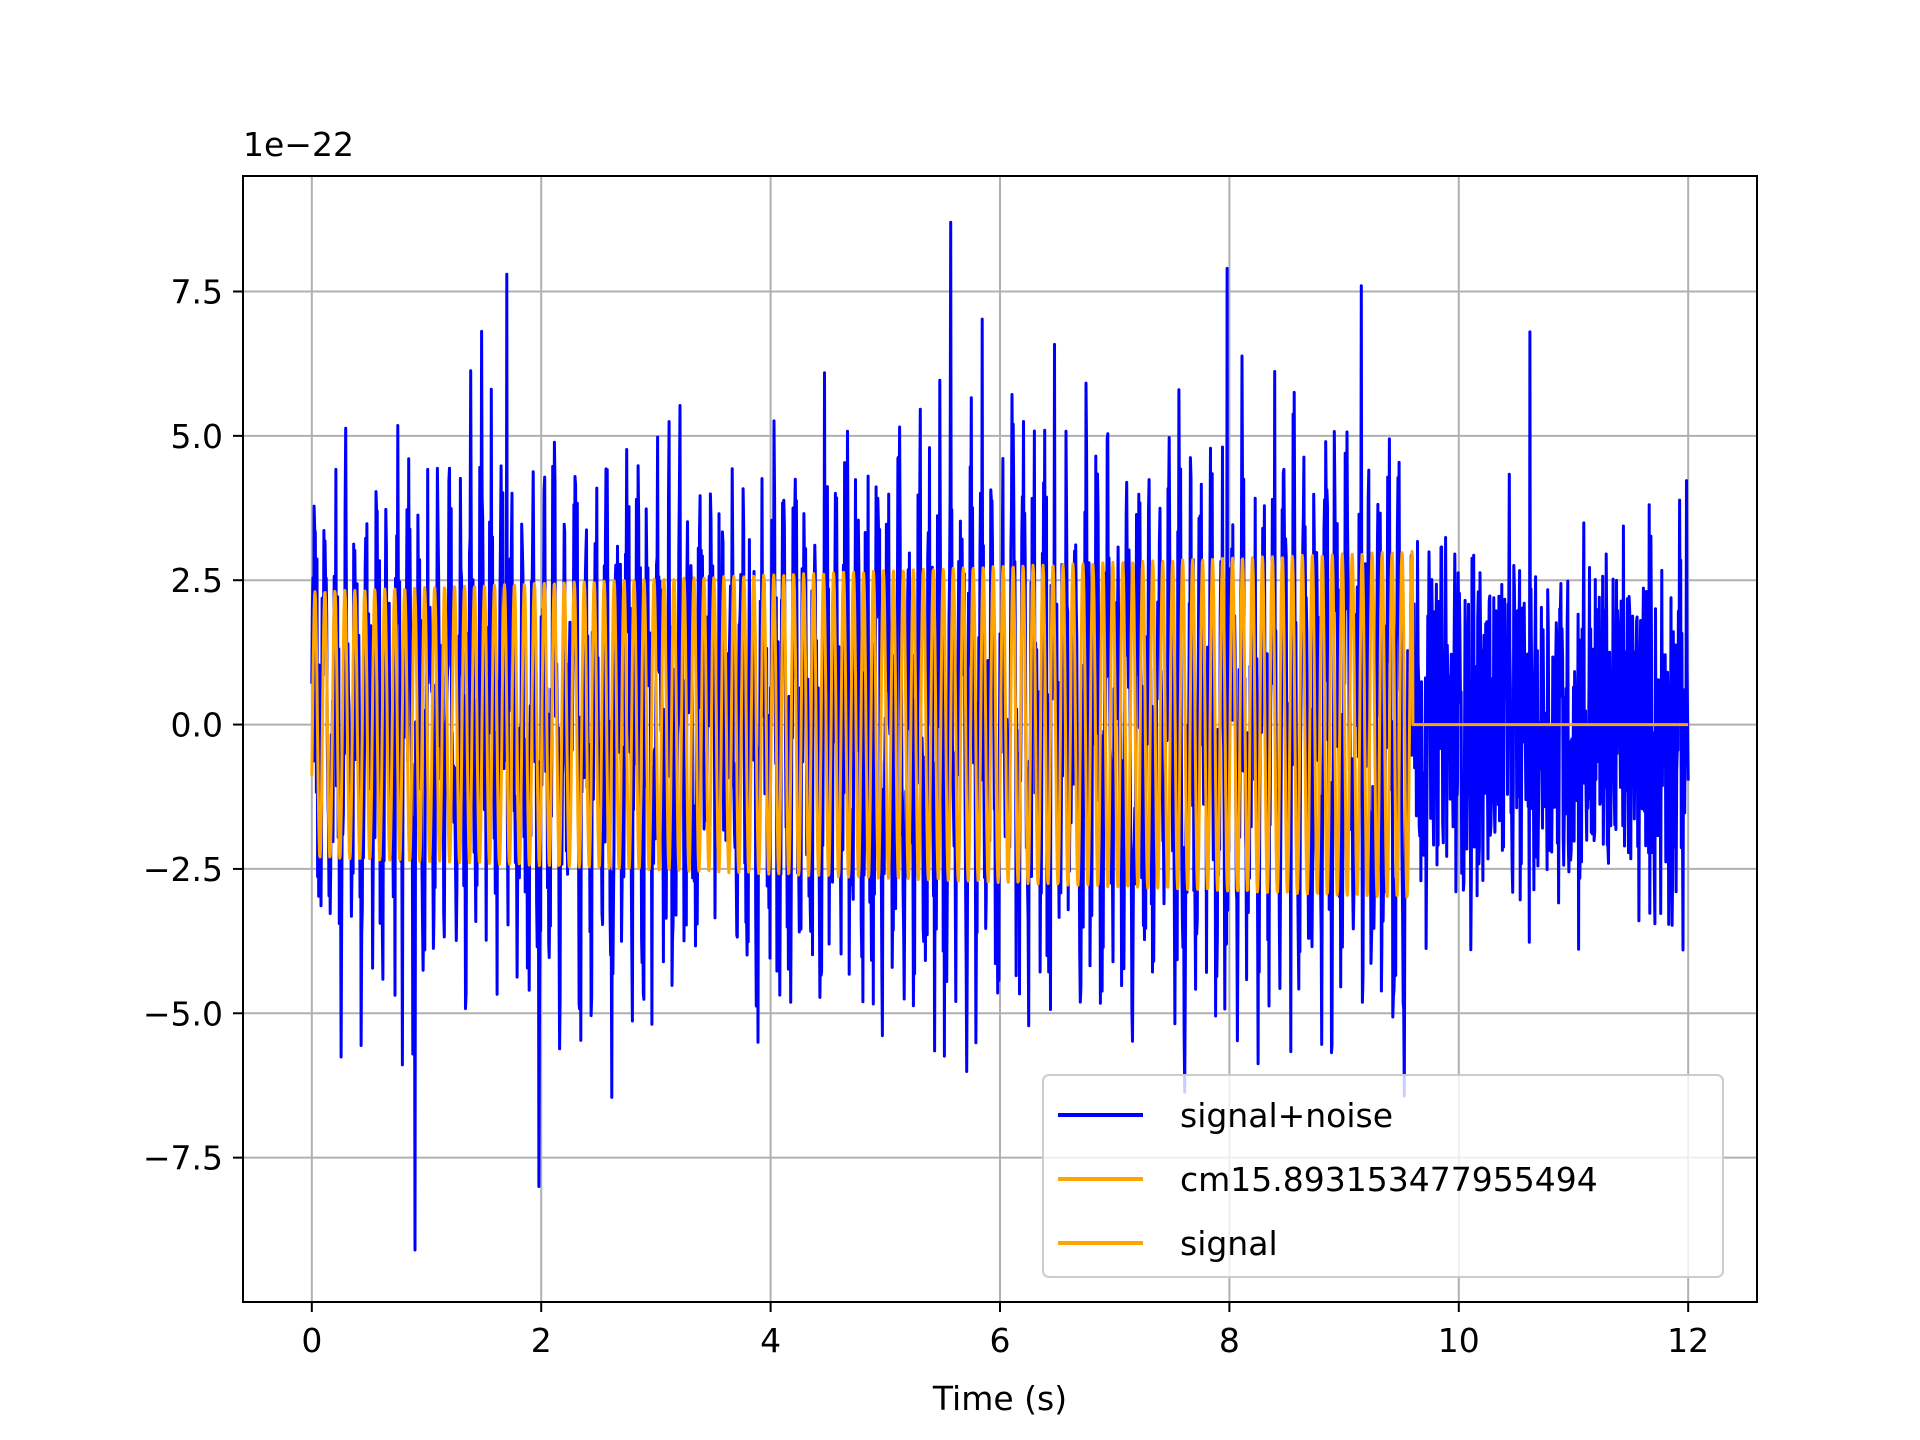 The width and height of the screenshot is (1920, 1440). Describe the element at coordinates (183, 1013) in the screenshot. I see `y-tick-label: −5.0` at that location.